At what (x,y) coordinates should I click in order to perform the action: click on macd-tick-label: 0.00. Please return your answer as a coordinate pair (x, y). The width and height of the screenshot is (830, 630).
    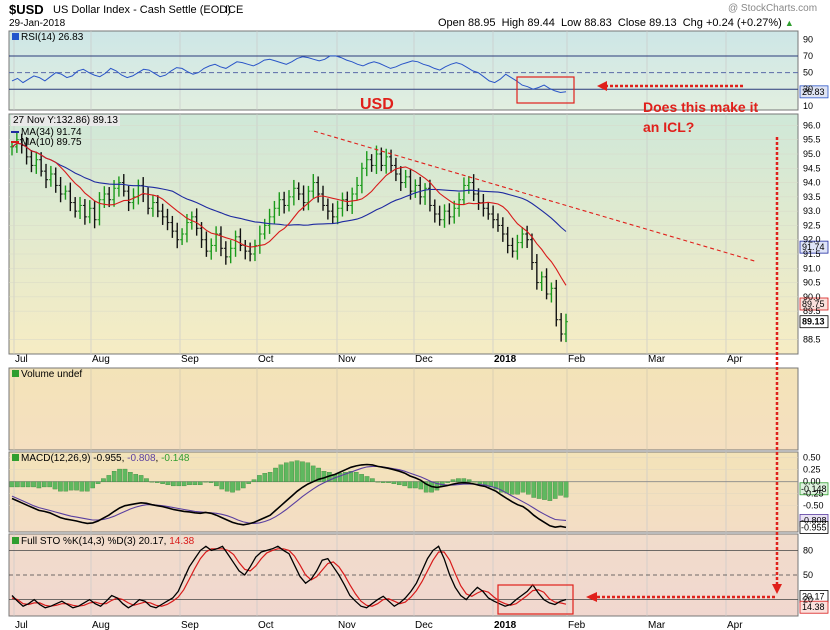
    Looking at the image, I should click on (812, 482).